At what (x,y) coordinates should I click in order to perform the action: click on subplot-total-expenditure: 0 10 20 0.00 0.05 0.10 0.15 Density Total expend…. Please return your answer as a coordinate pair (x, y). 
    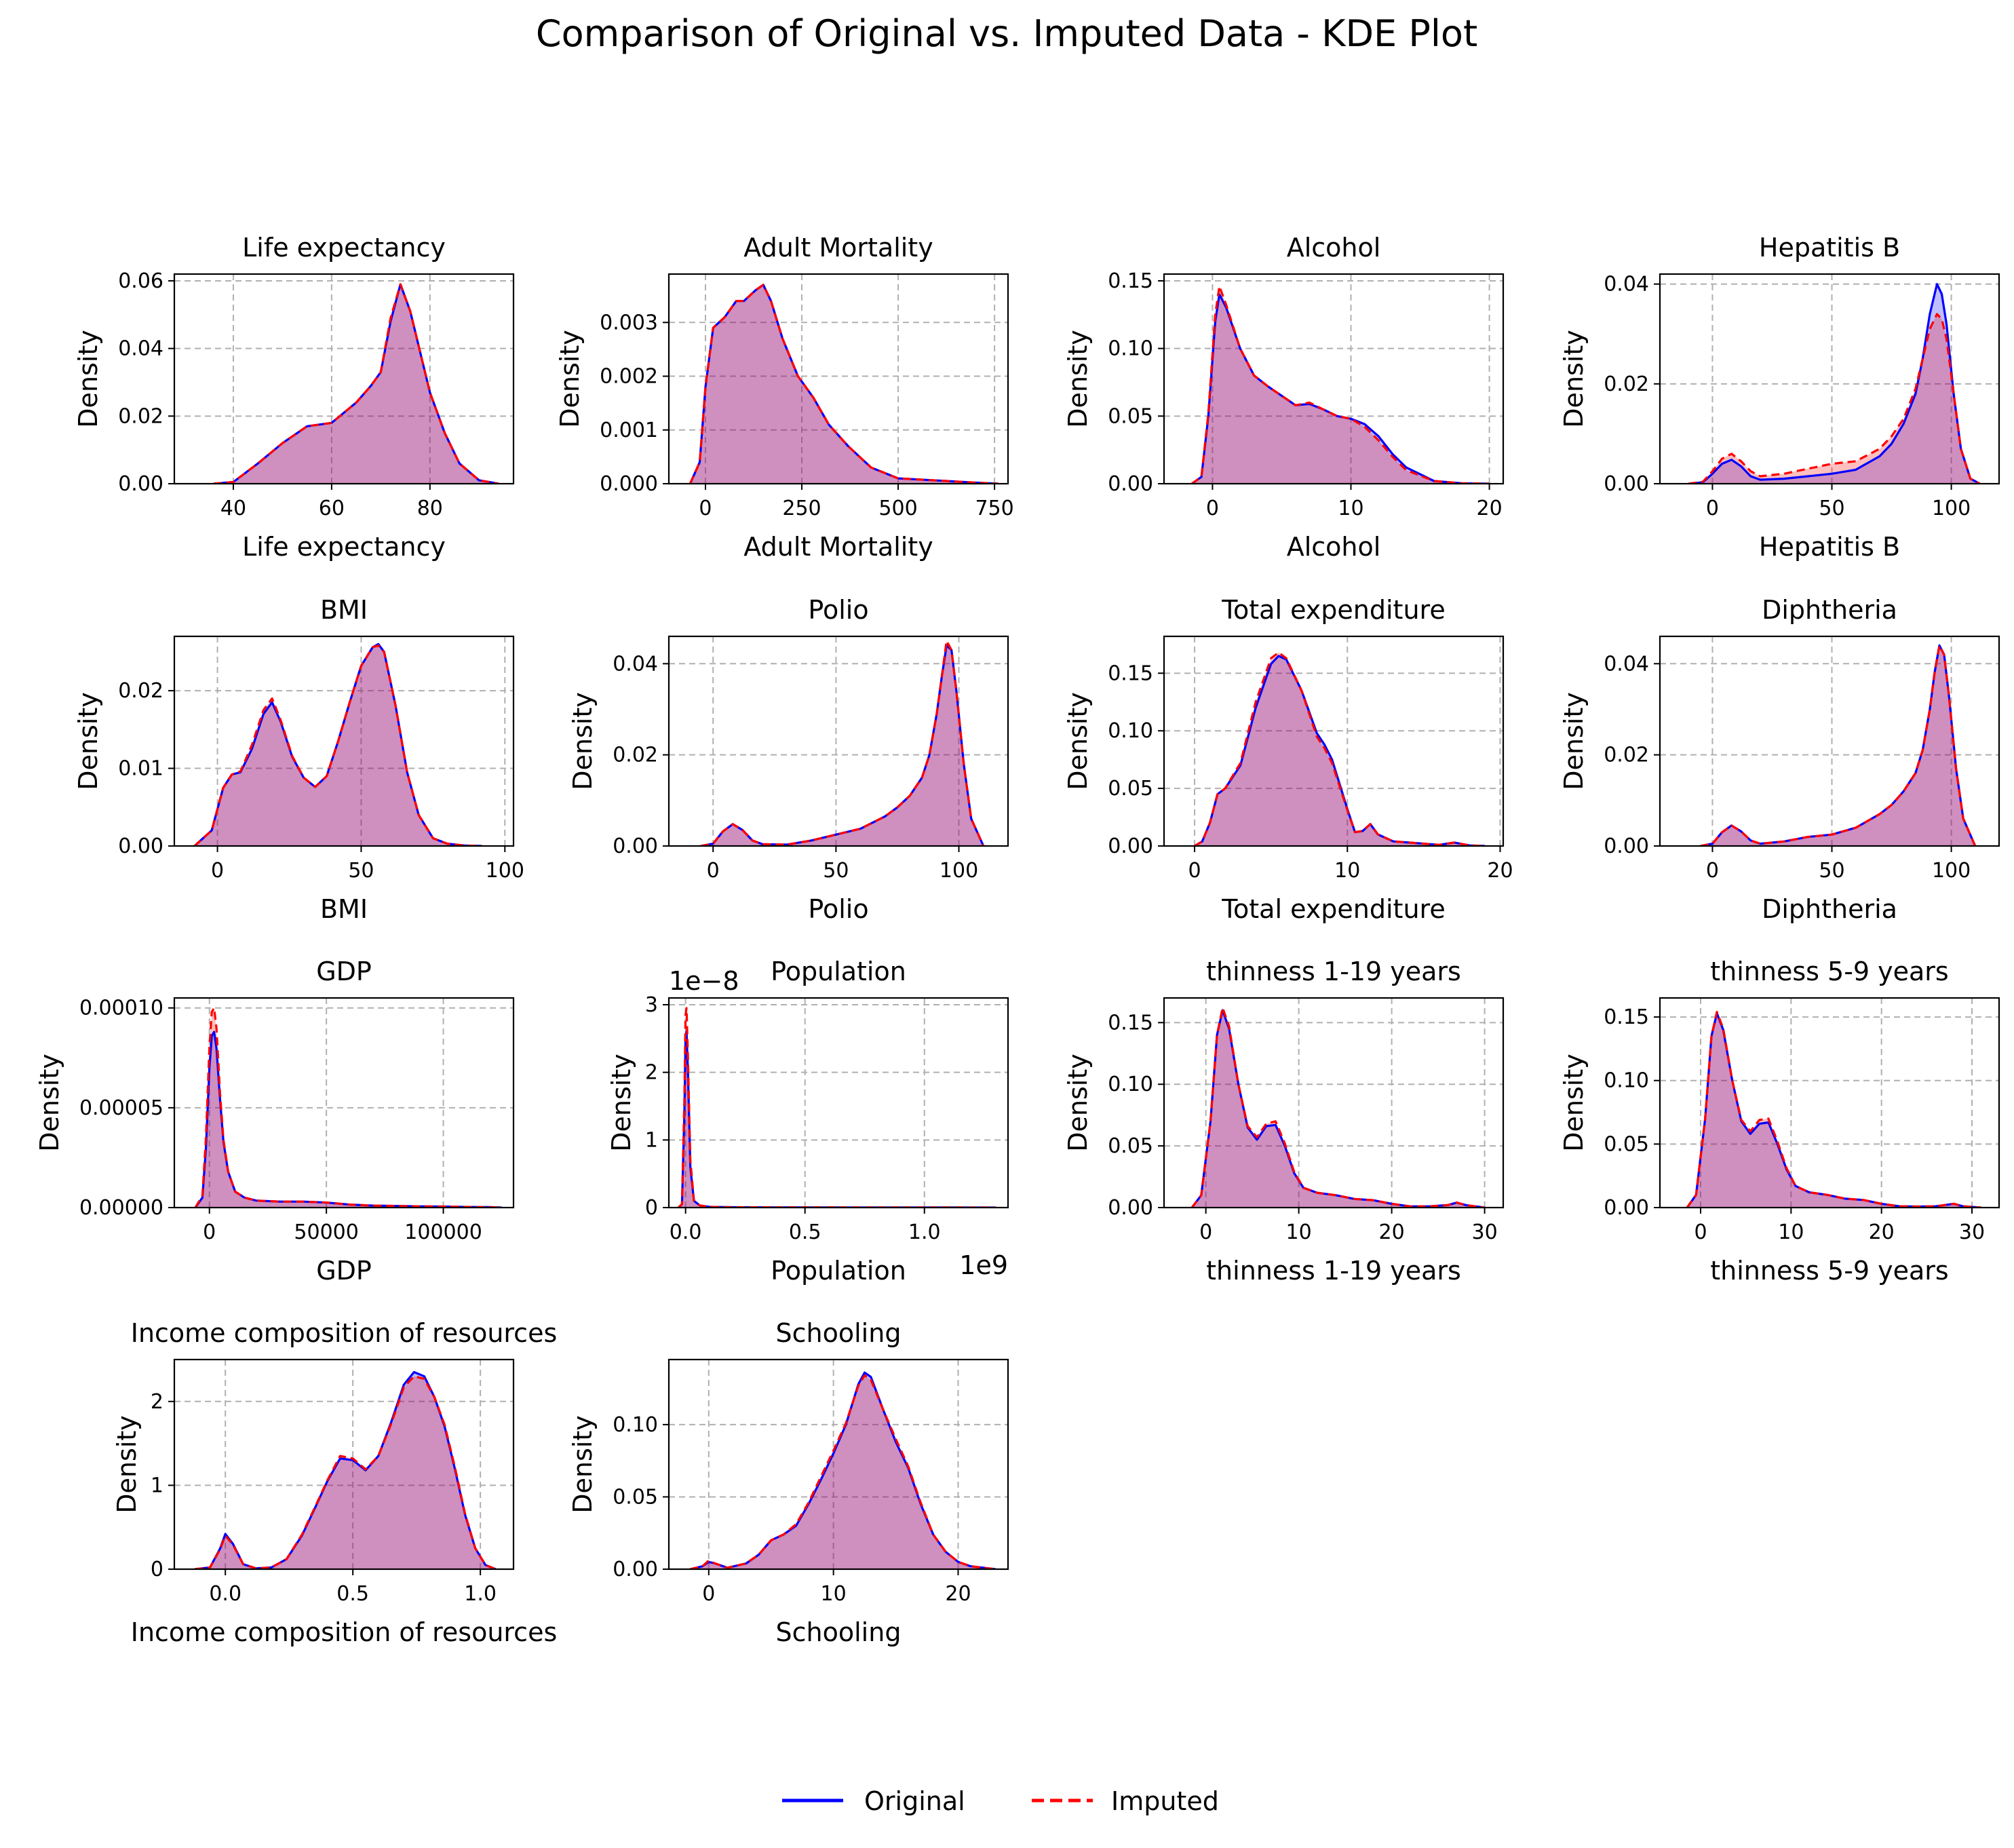
    Looking at the image, I should click on (1288, 759).